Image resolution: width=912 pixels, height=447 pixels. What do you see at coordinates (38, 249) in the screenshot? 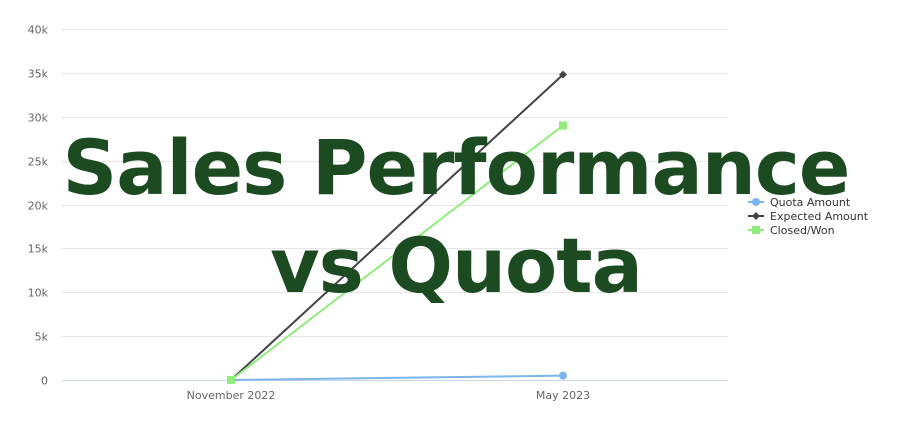
I see `y-tick-label: 15k` at bounding box center [38, 249].